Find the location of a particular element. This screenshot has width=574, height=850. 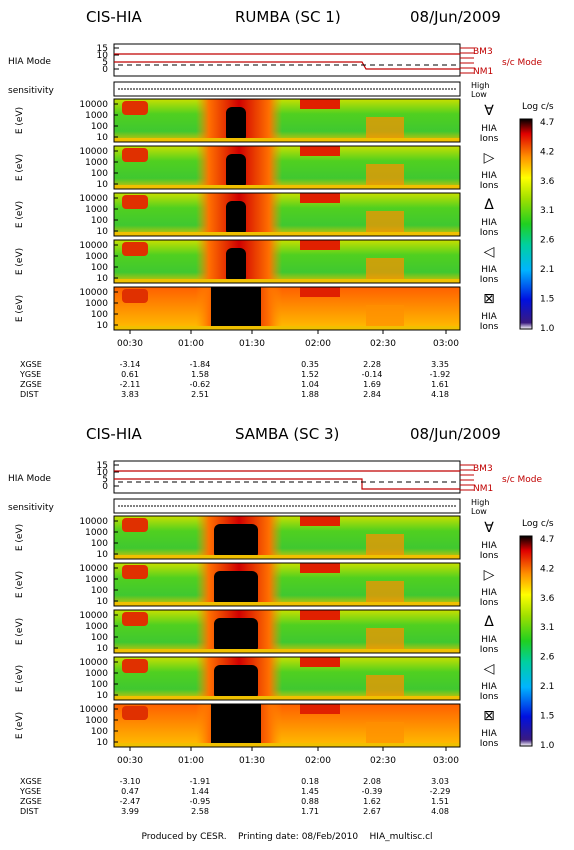

orbit-value: 2.28 is located at coordinates (372, 364).